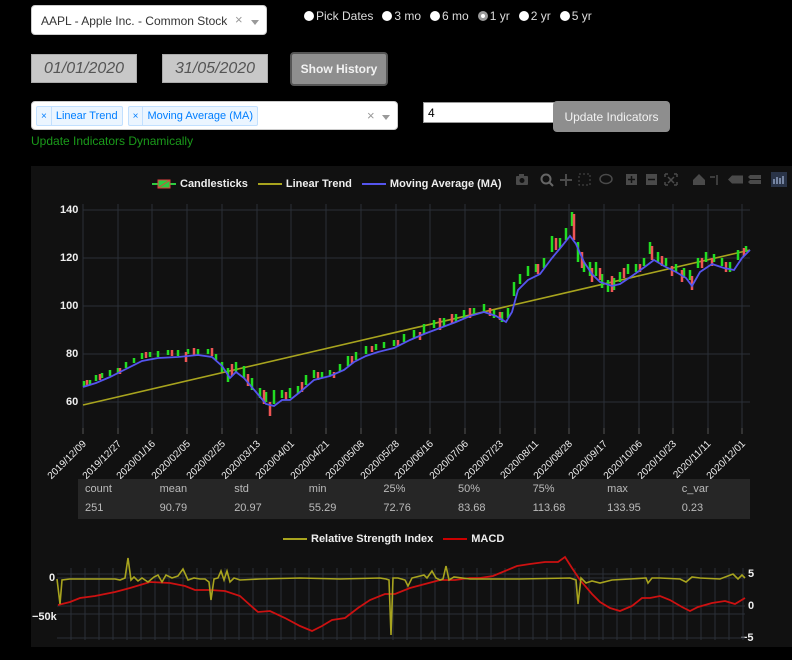  What do you see at coordinates (164, 184) in the screenshot?
I see `candlestick-legend-icon` at bounding box center [164, 184].